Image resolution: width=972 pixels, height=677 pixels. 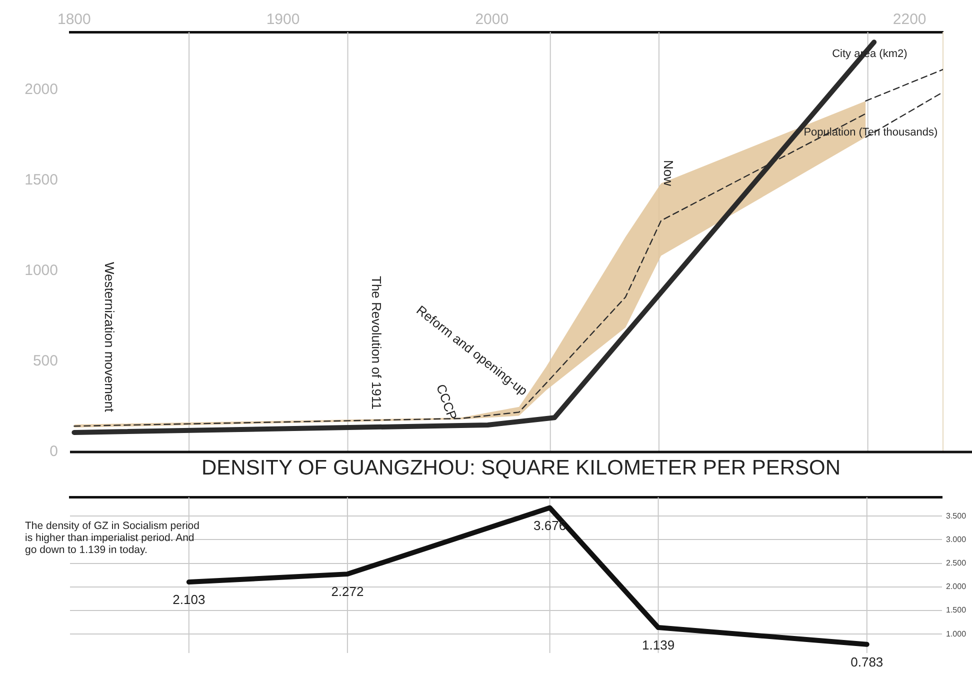 I want to click on data-label: 0.783, so click(x=867, y=662).